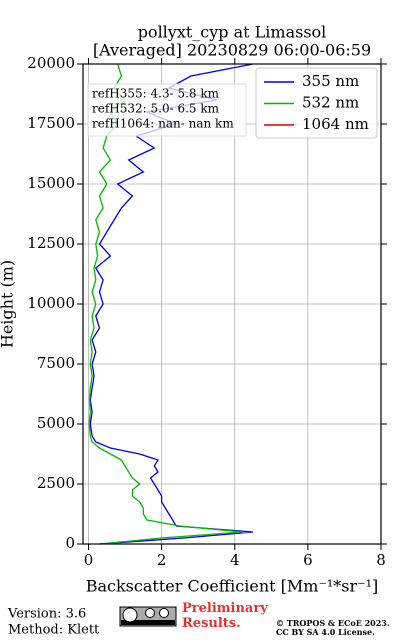  Describe the element at coordinates (51, 243) in the screenshot. I see `y-tick-label: 12500` at that location.